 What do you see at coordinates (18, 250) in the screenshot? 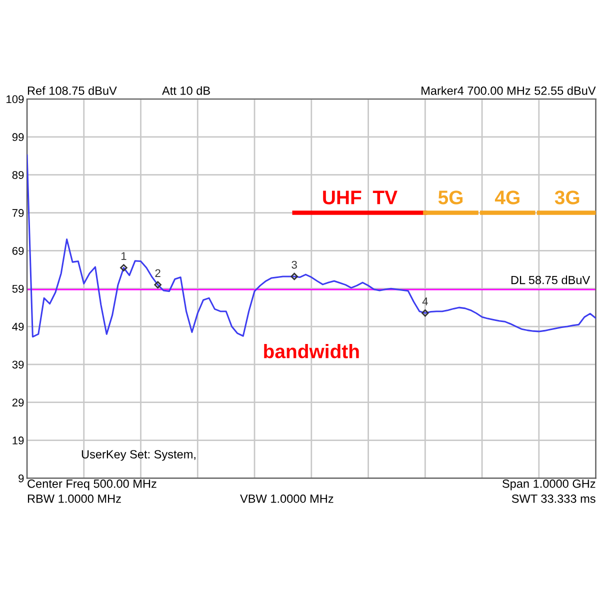
I see `y-tick-label: 69` at bounding box center [18, 250].